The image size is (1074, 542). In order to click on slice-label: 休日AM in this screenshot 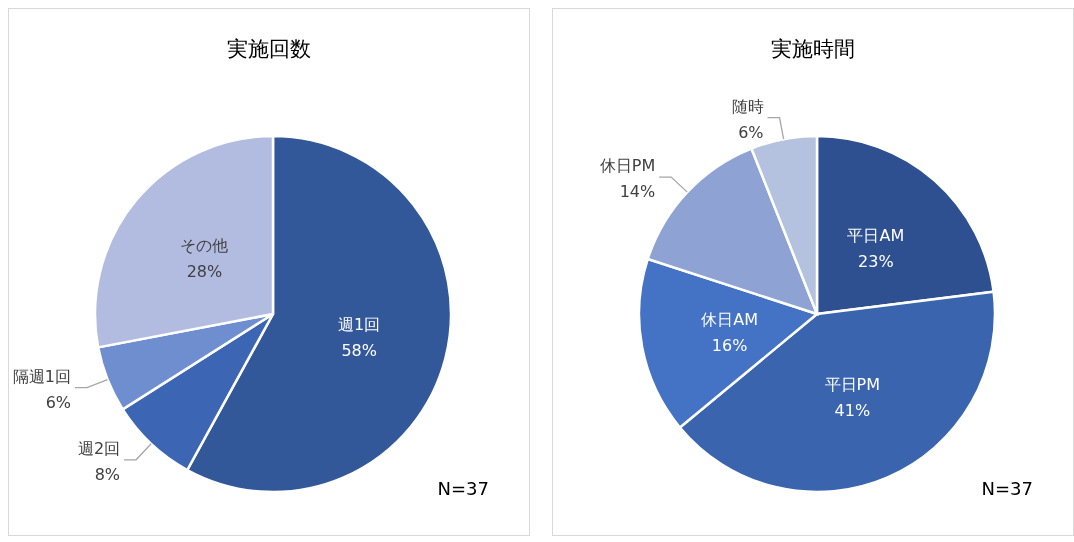, I will do `click(729, 319)`.